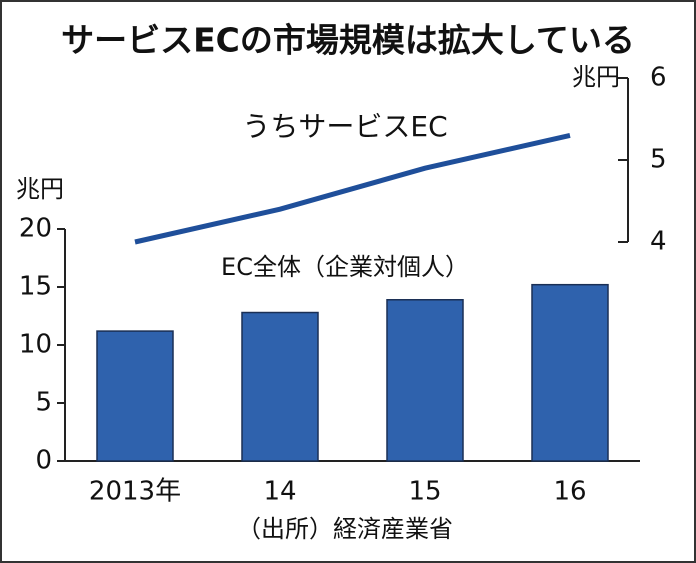 Image resolution: width=696 pixels, height=563 pixels. Describe the element at coordinates (658, 78) in the screenshot. I see `y2-tick-label: 6` at that location.